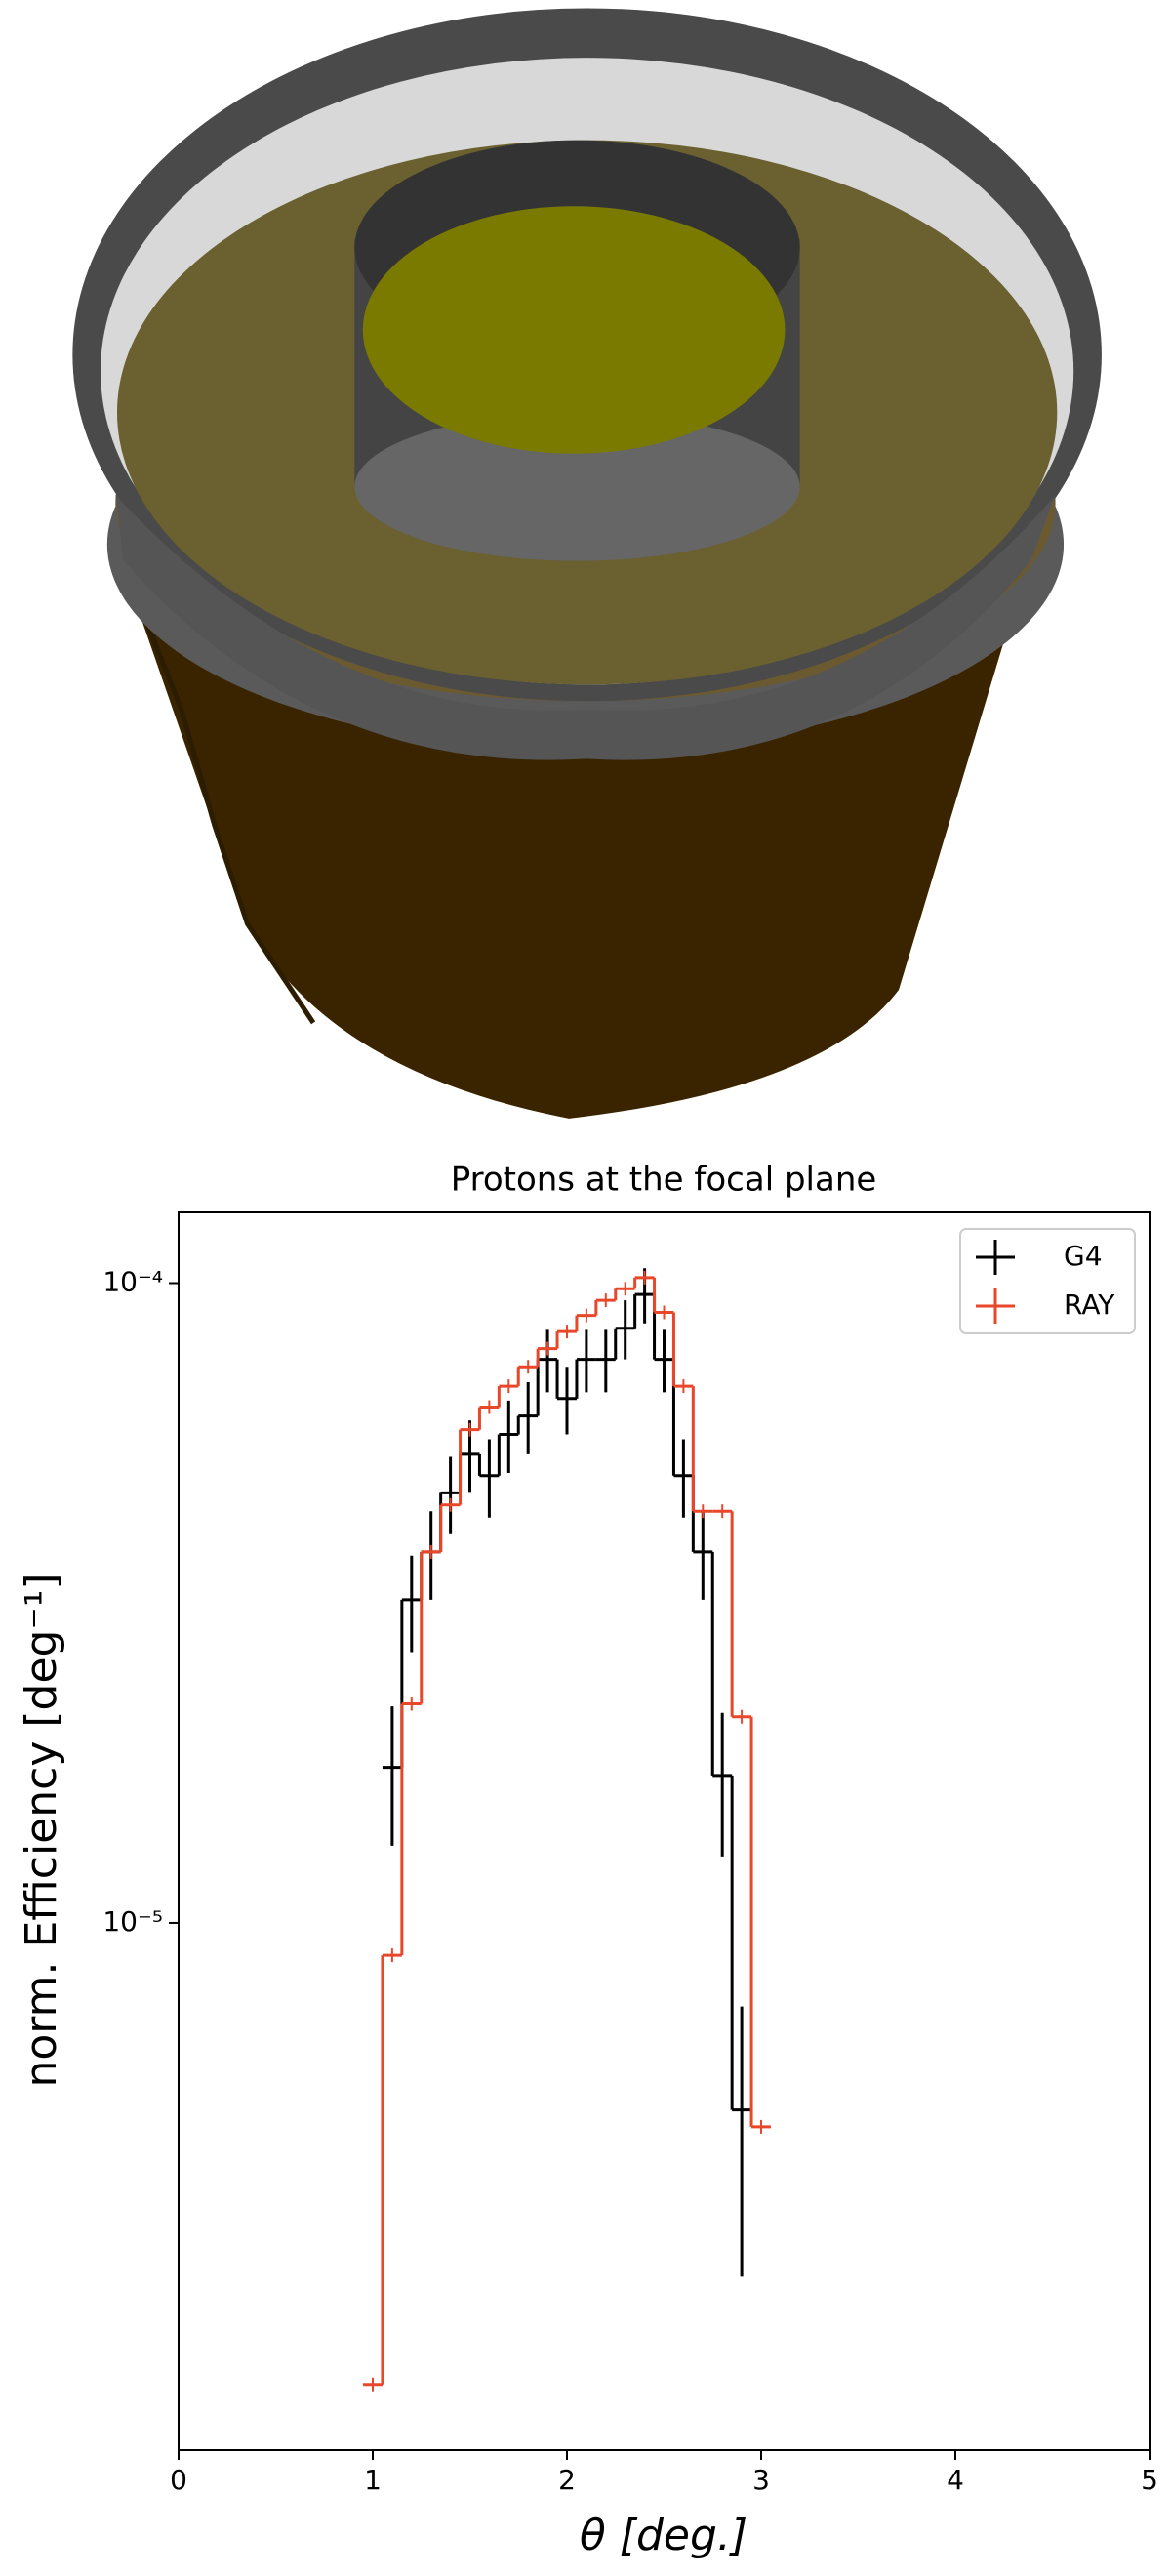  What do you see at coordinates (761, 2480) in the screenshot?
I see `x-tick-label: 3` at bounding box center [761, 2480].